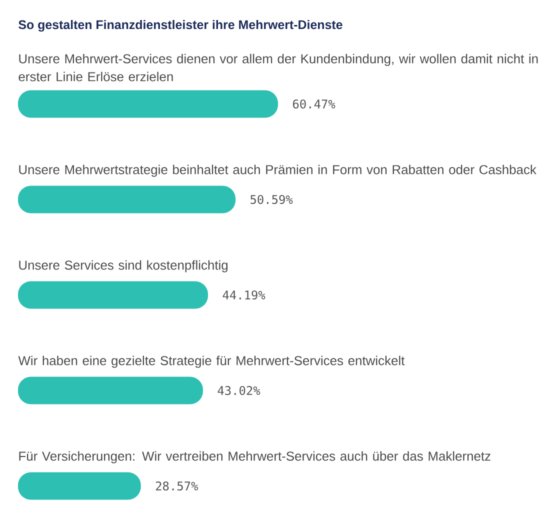 This screenshot has height=518, width=552. What do you see at coordinates (123, 266) in the screenshot?
I see `y-tick-label: Unsere Services sind kostenpflichtig` at bounding box center [123, 266].